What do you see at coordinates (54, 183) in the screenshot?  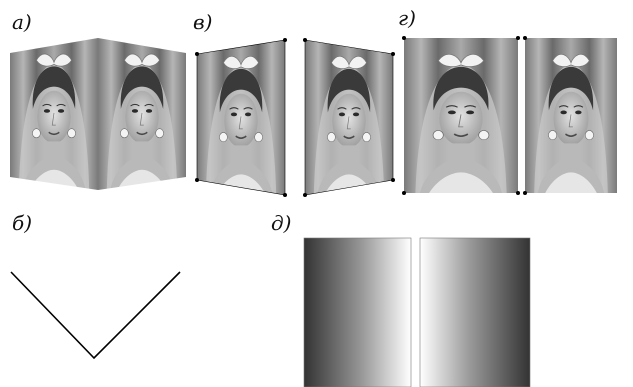 I see `fold-trim-bottom-left` at bounding box center [54, 183].